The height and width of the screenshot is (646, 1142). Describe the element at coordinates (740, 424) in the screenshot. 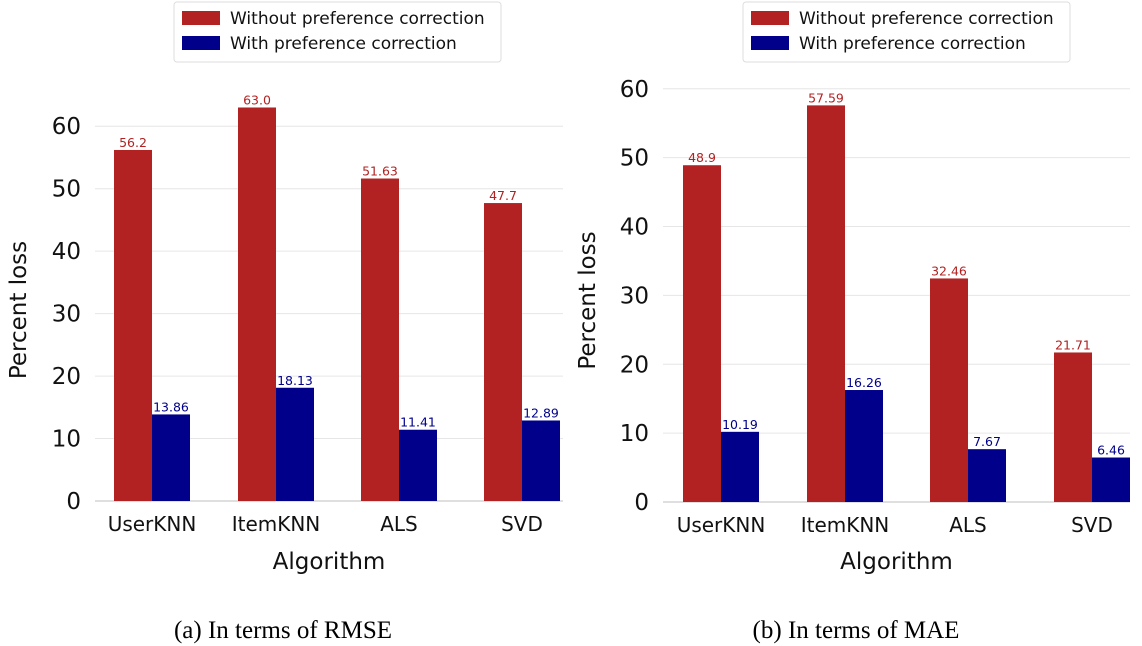

I see `data-label: 10.19` at that location.